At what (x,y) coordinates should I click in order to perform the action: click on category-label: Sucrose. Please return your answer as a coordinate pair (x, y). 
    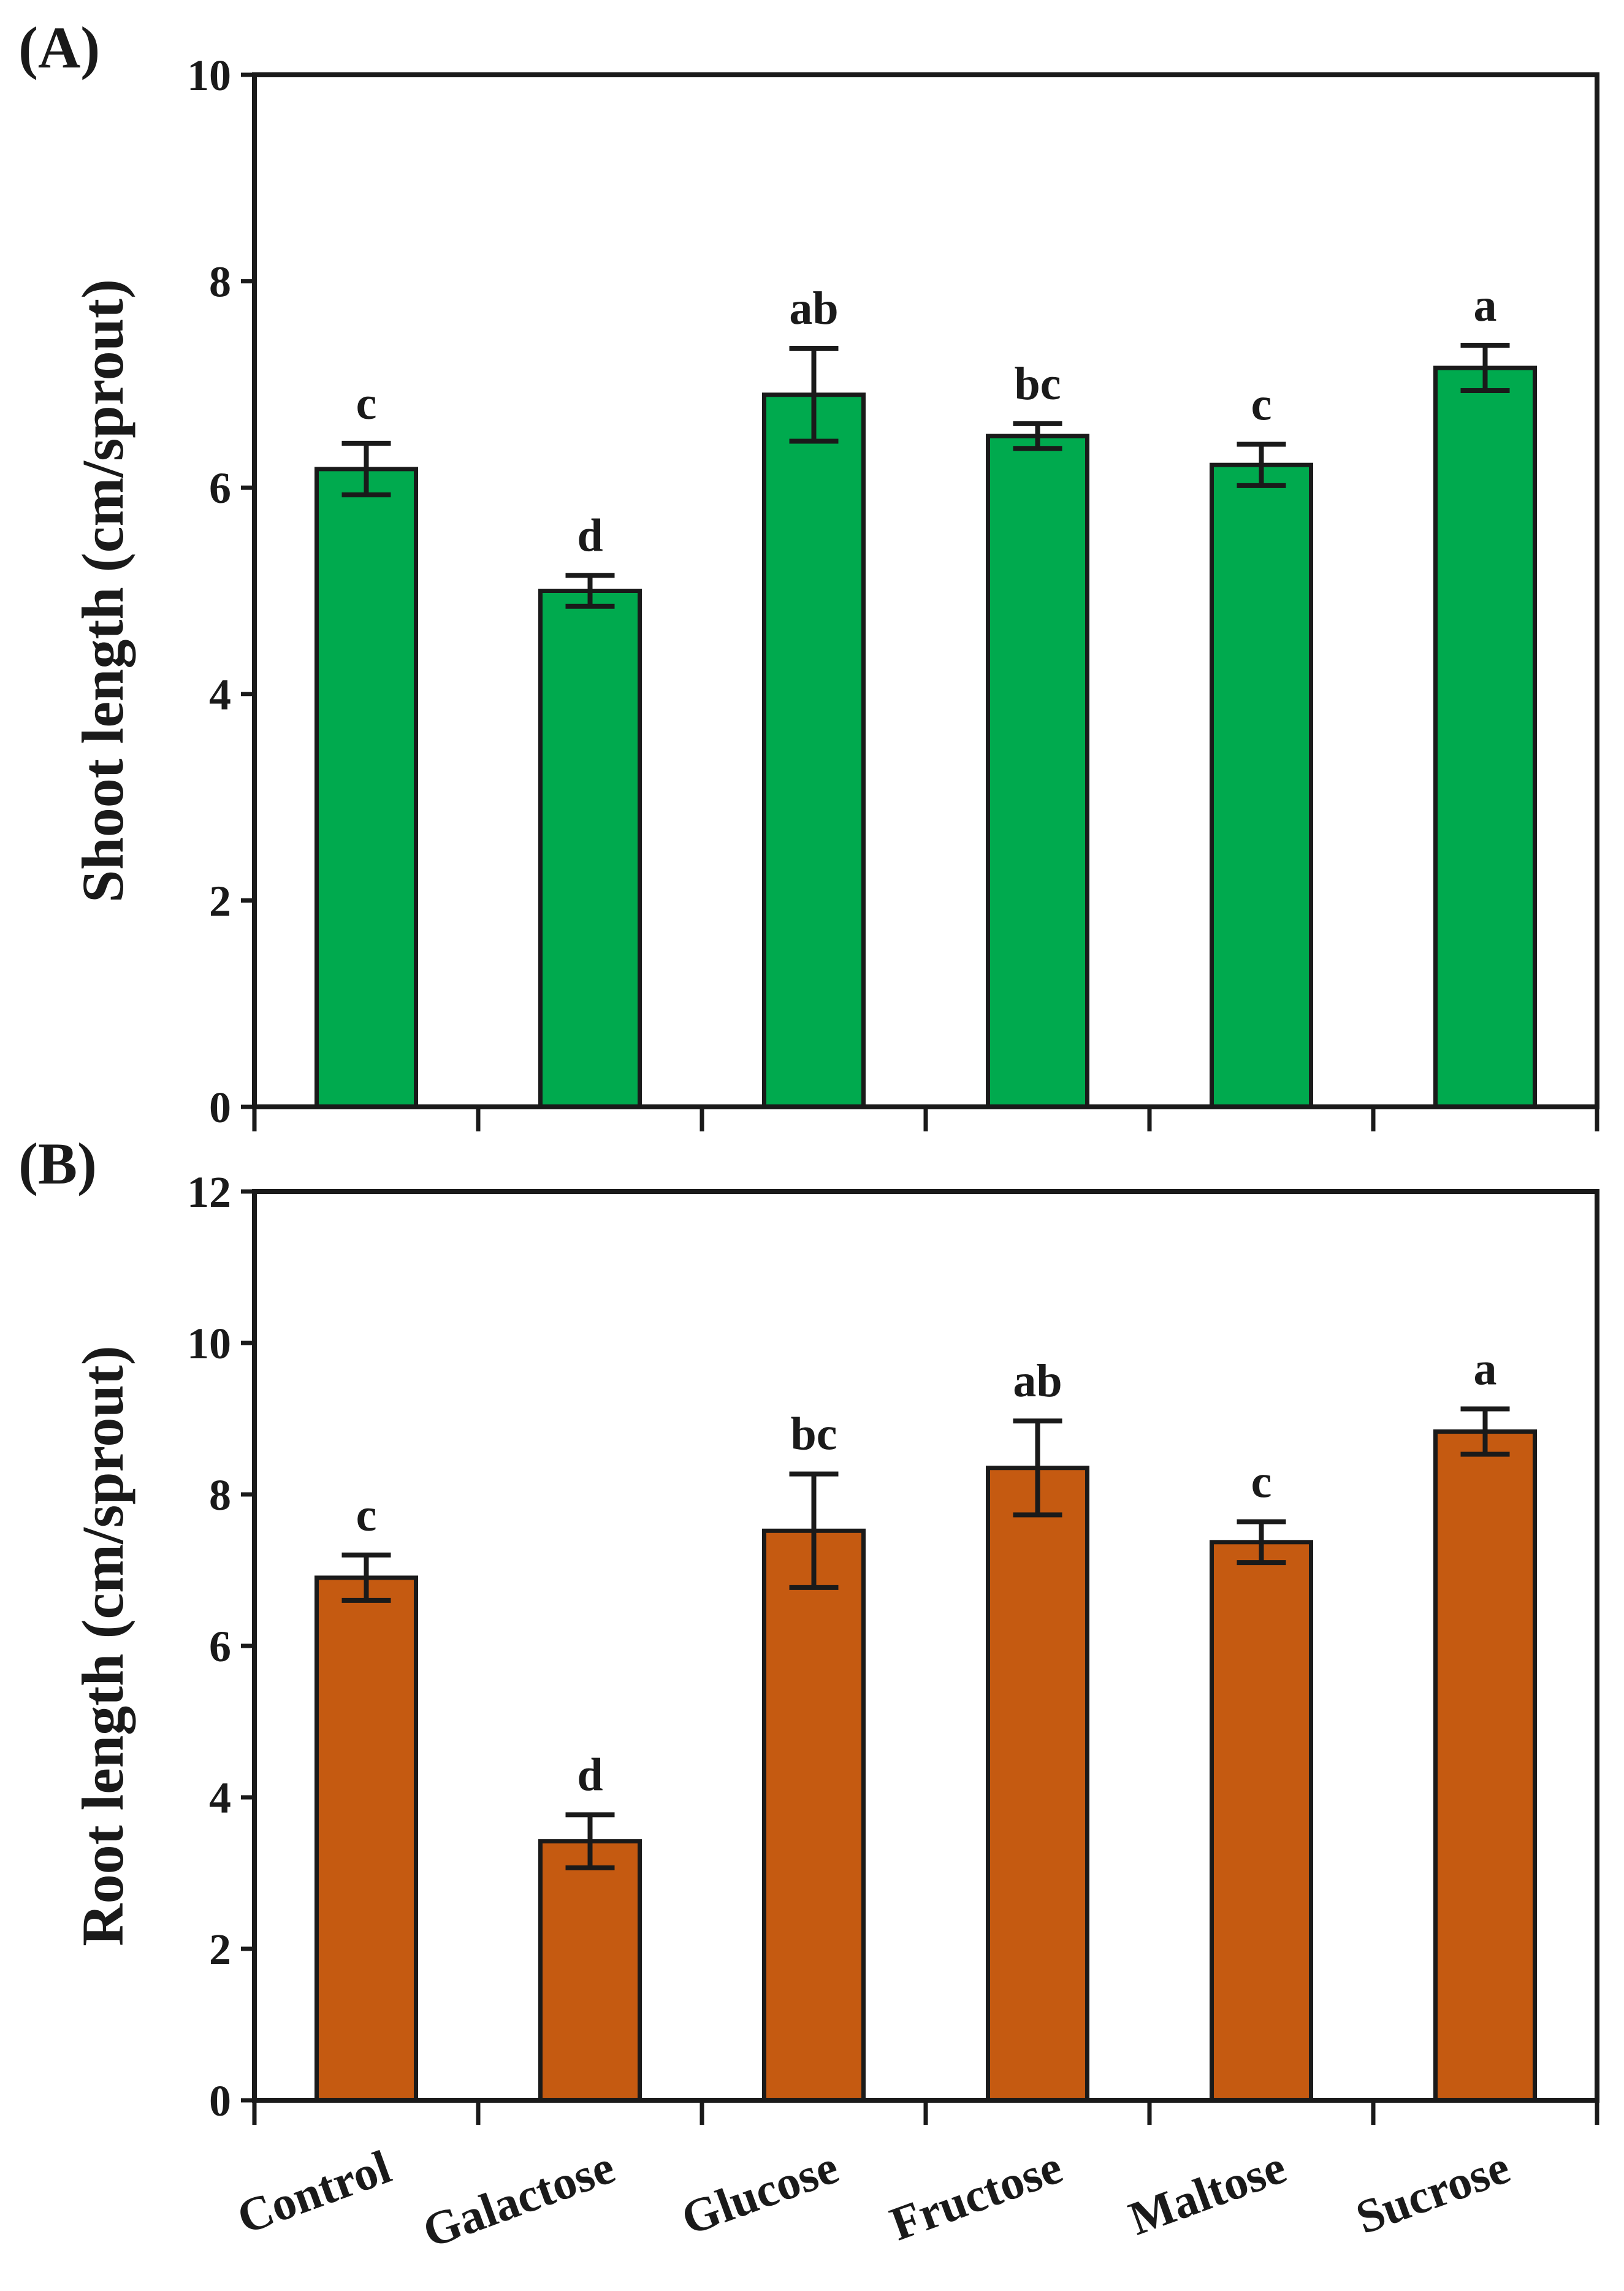
    Looking at the image, I should click on (1433, 2192).